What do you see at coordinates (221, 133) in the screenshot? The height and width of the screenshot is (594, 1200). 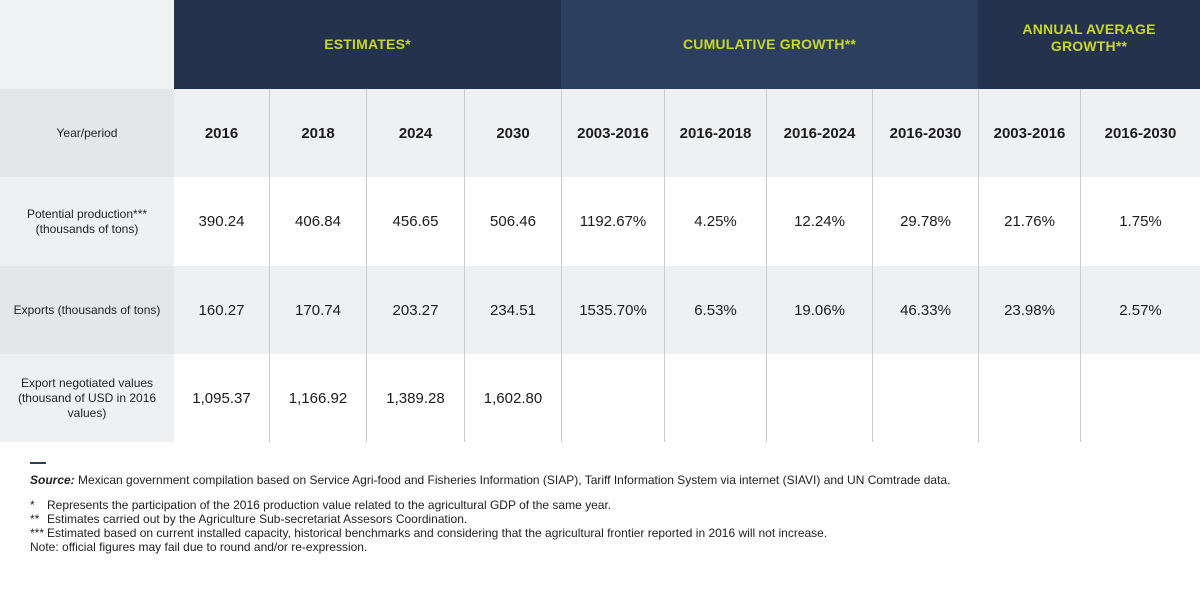 I see `year-header-cell: 2016` at bounding box center [221, 133].